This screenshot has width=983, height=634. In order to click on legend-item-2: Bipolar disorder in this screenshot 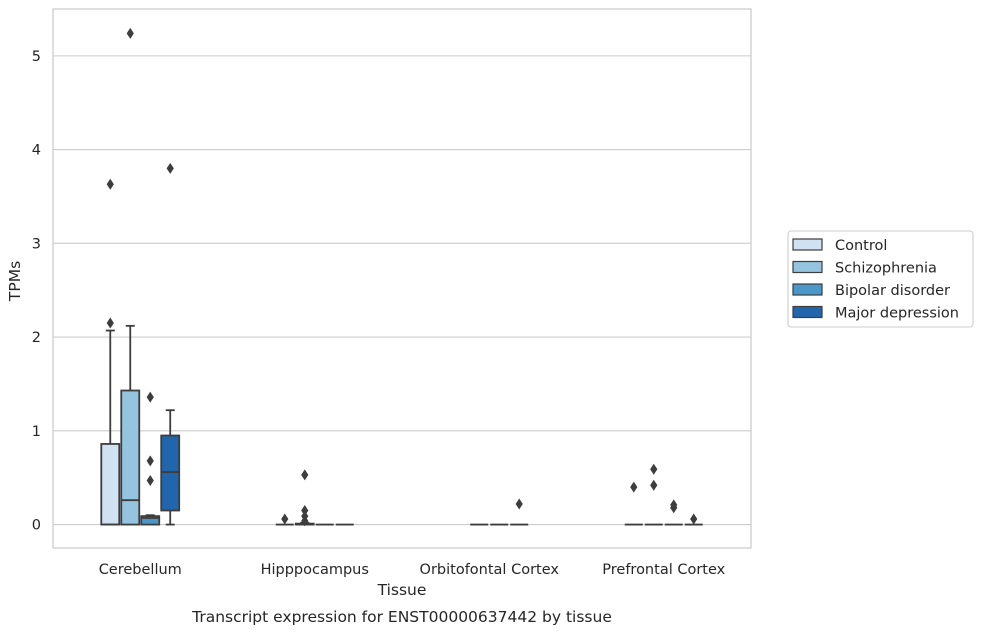, I will do `click(871, 291)`.